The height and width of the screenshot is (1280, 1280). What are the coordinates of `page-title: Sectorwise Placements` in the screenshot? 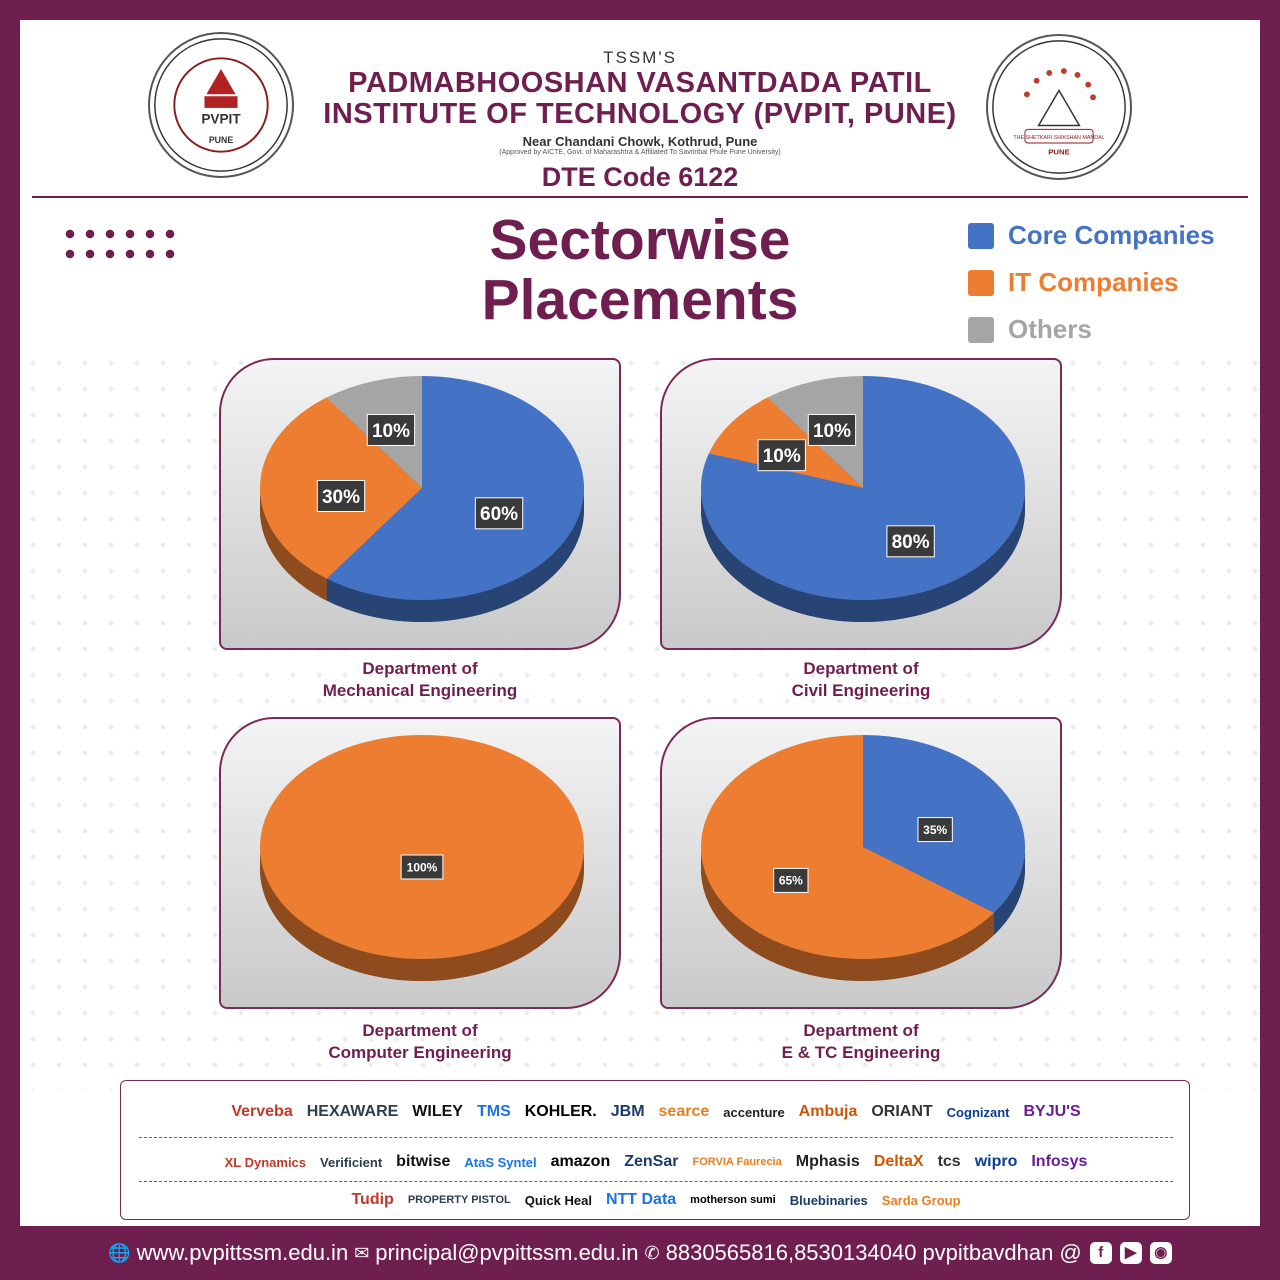 It's located at (640, 270).